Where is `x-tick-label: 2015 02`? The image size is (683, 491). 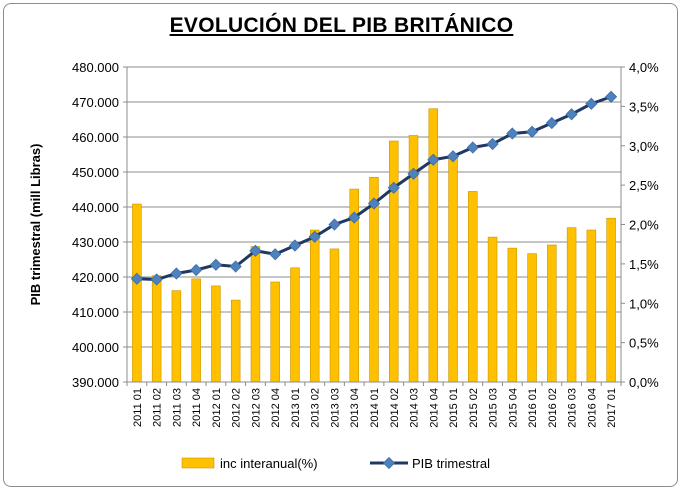
x-tick-label: 2015 02 is located at coordinates (474, 408).